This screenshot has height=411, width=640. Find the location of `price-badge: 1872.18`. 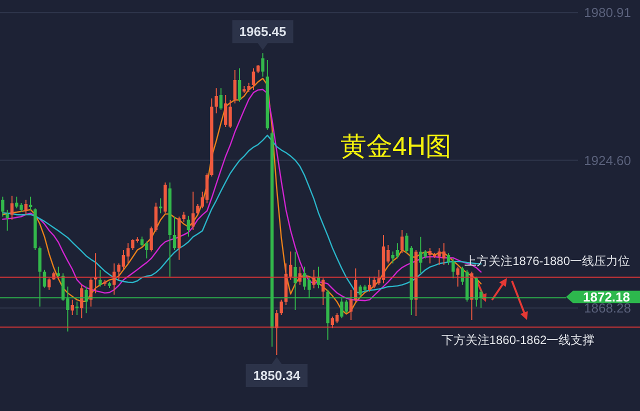

price-badge: 1872.18 is located at coordinates (603, 296).